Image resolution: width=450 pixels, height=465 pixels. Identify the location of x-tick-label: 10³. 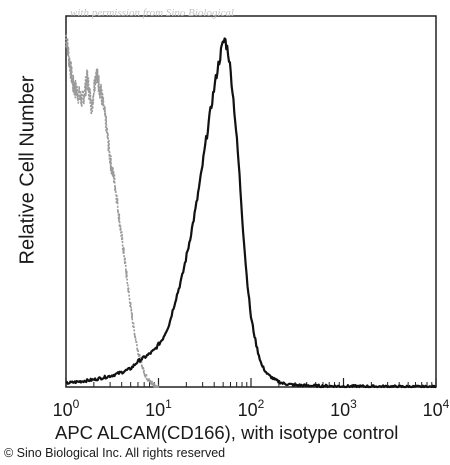
(343, 408).